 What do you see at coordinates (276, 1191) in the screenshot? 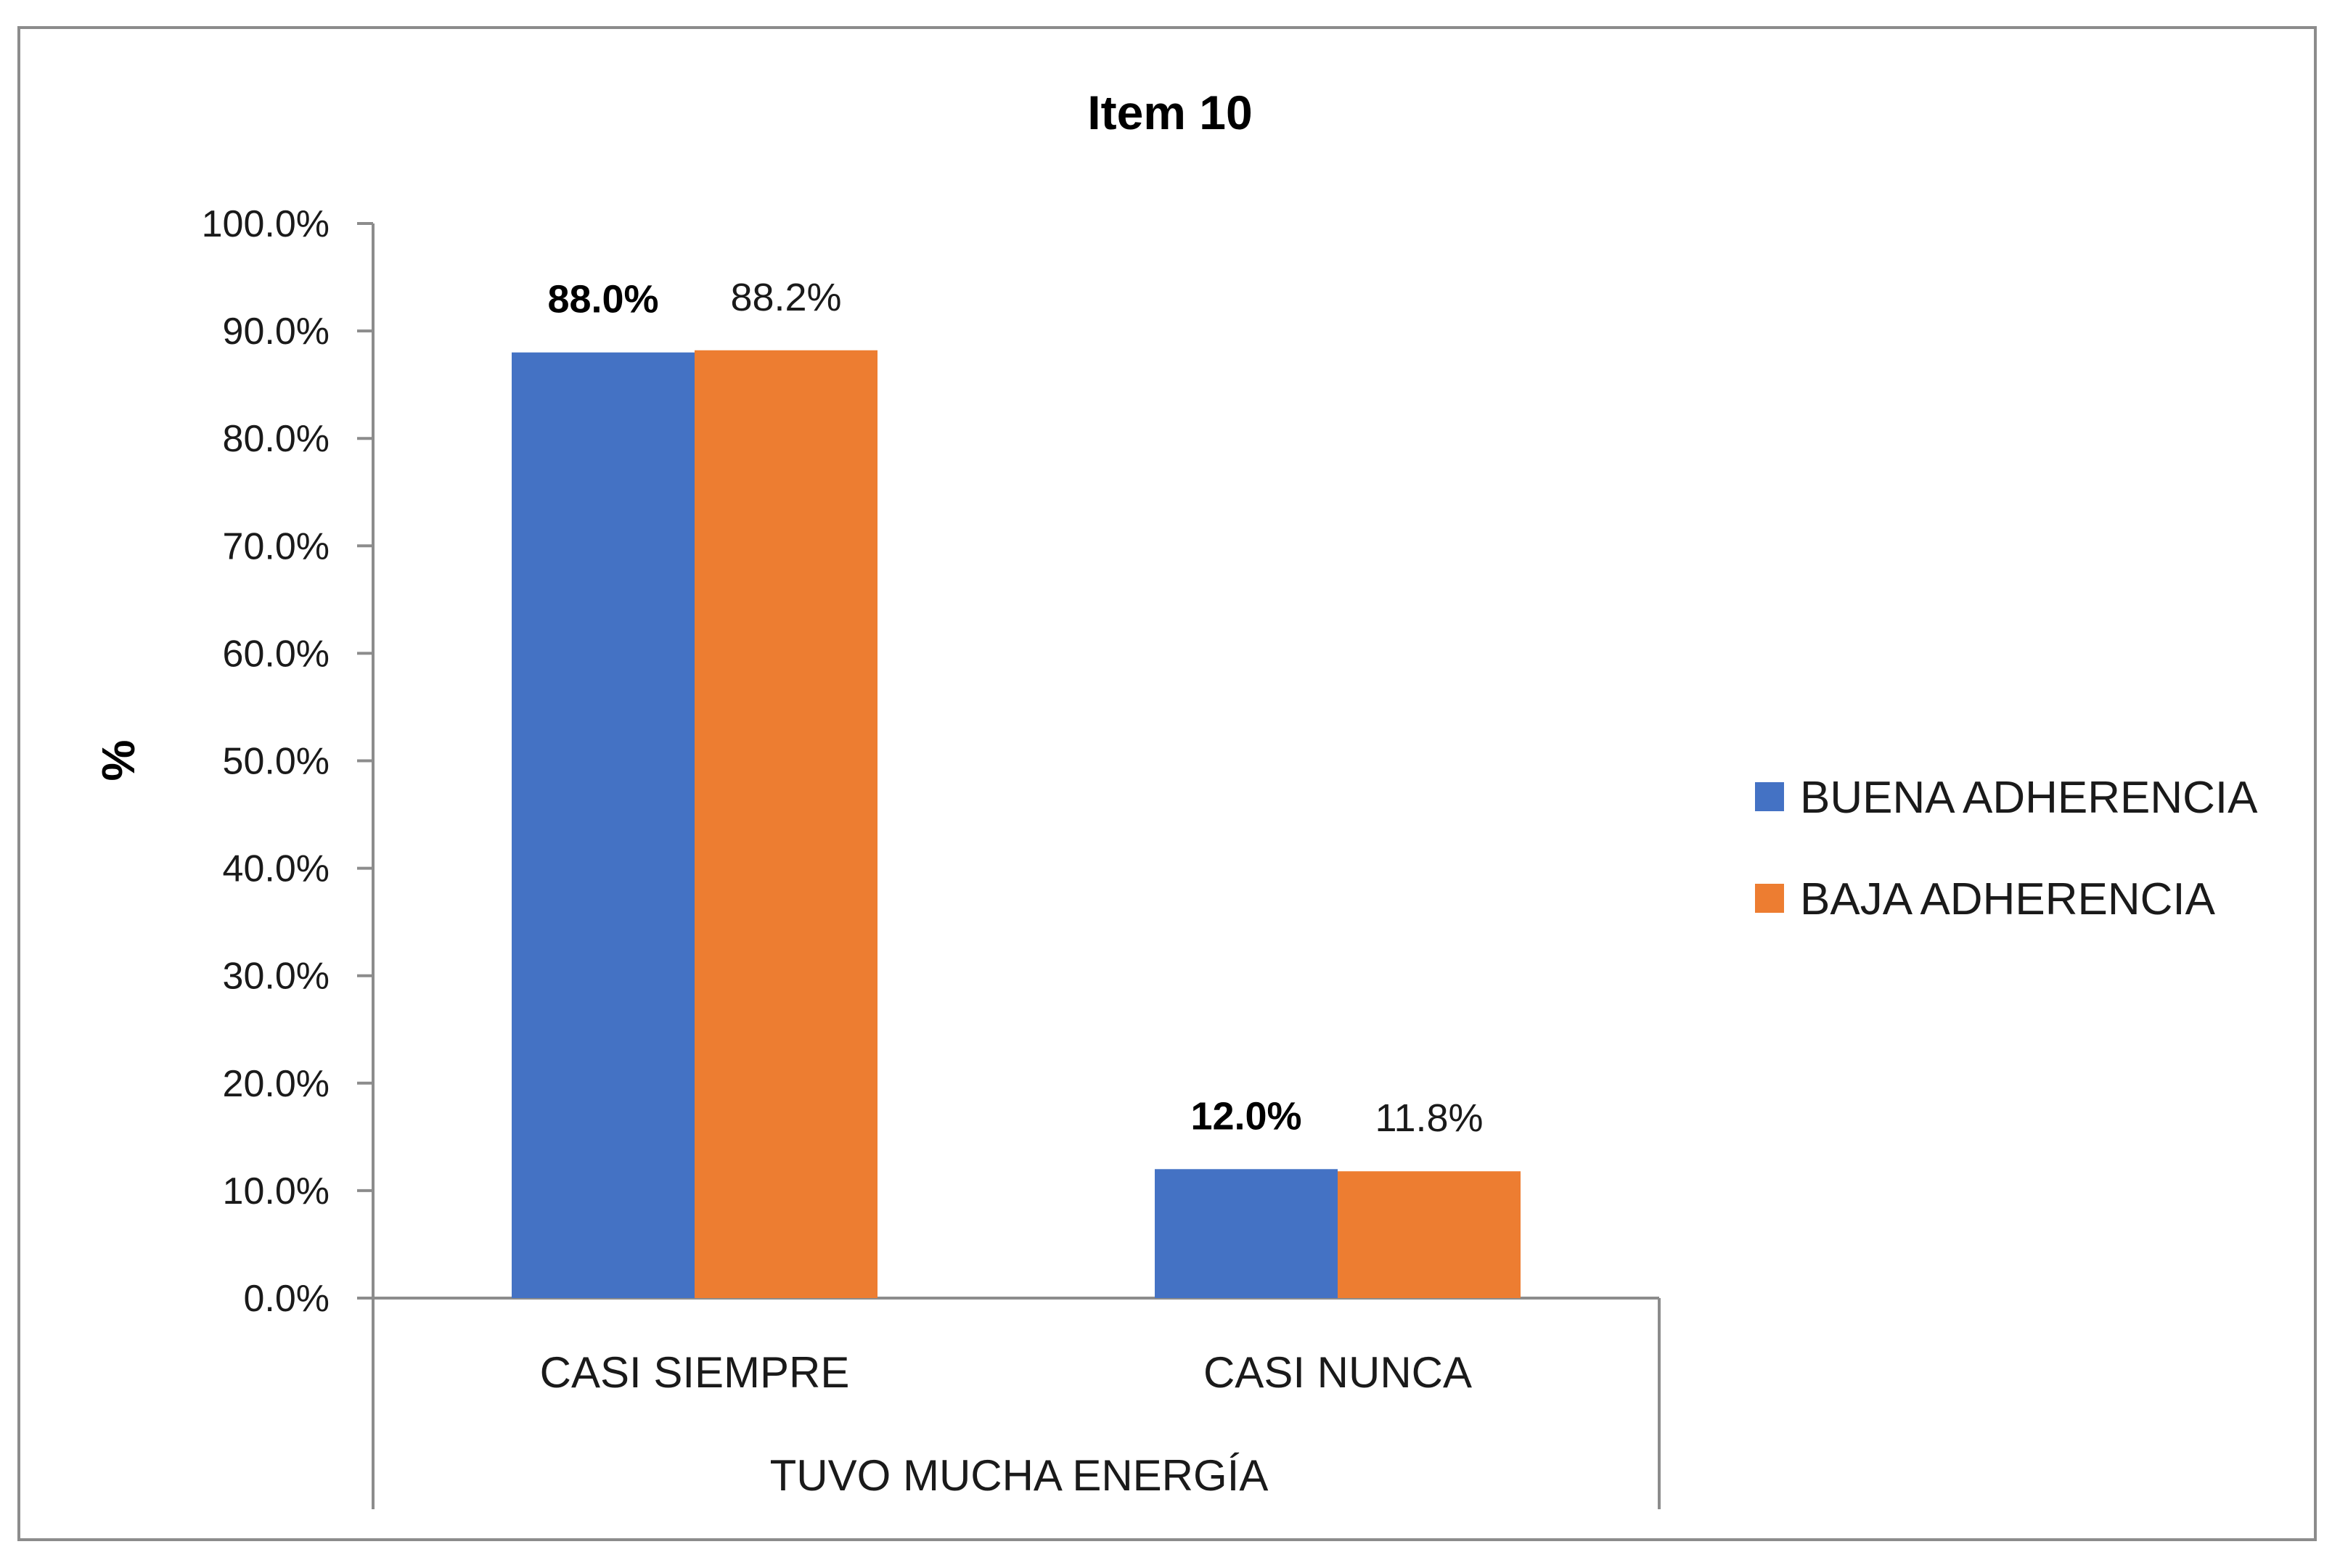
I see `y-tick-label: 10.0%` at bounding box center [276, 1191].